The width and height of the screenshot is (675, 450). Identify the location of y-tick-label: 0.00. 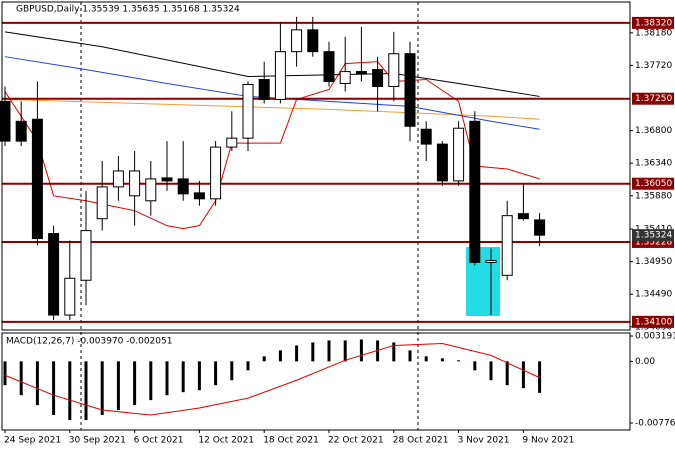
(645, 362).